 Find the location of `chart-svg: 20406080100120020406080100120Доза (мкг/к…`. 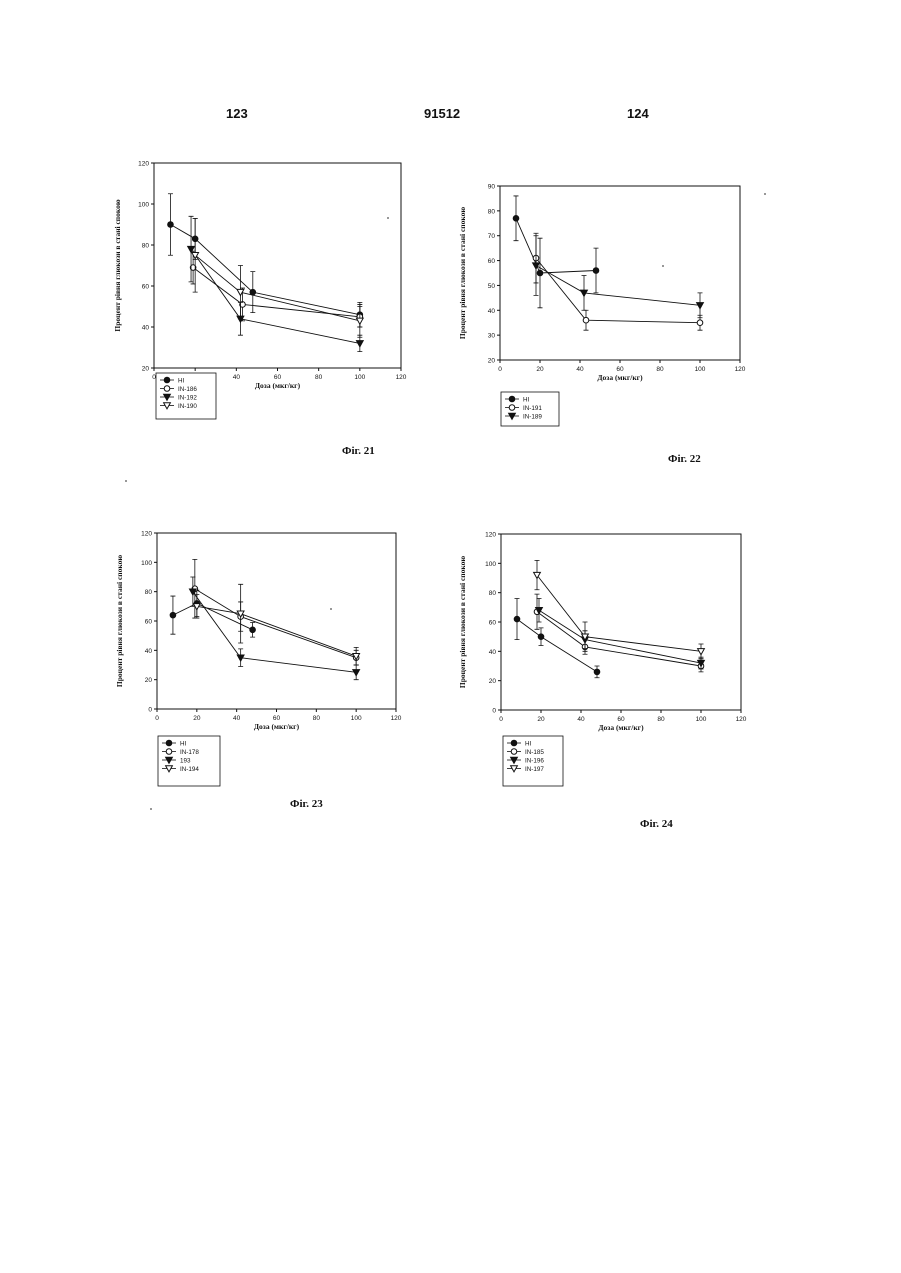

chart-svg: 20406080100120020406080100120Доза (мкг/к… is located at coordinates (260, 299).